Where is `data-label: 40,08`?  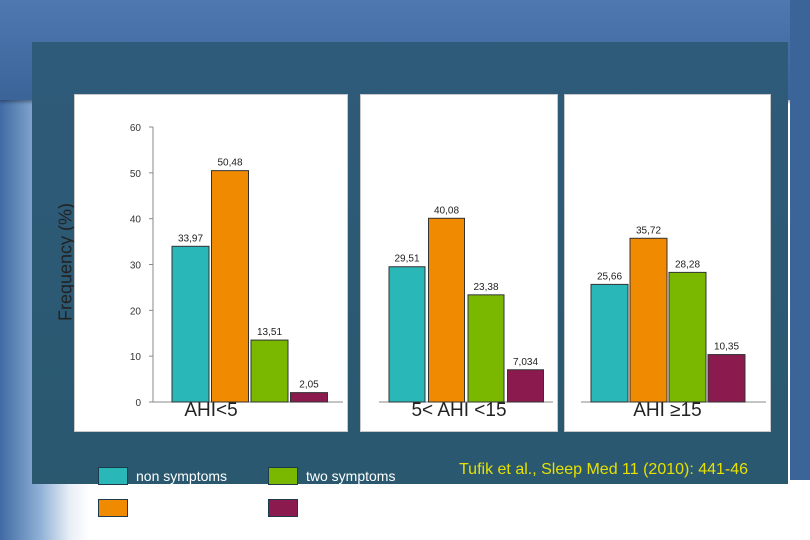
data-label: 40,08 is located at coordinates (446, 210).